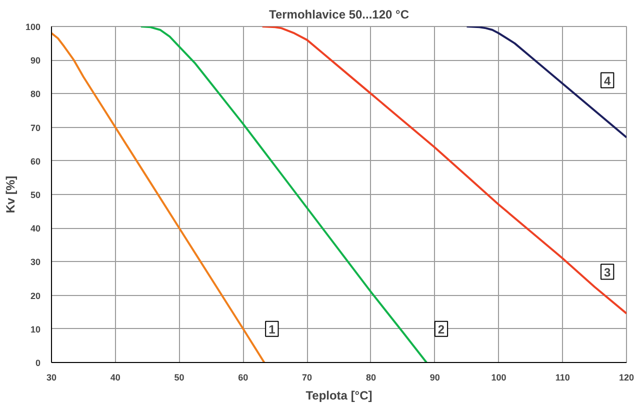 The image size is (641, 405). What do you see at coordinates (607, 81) in the screenshot?
I see `annotation: 4` at bounding box center [607, 81].